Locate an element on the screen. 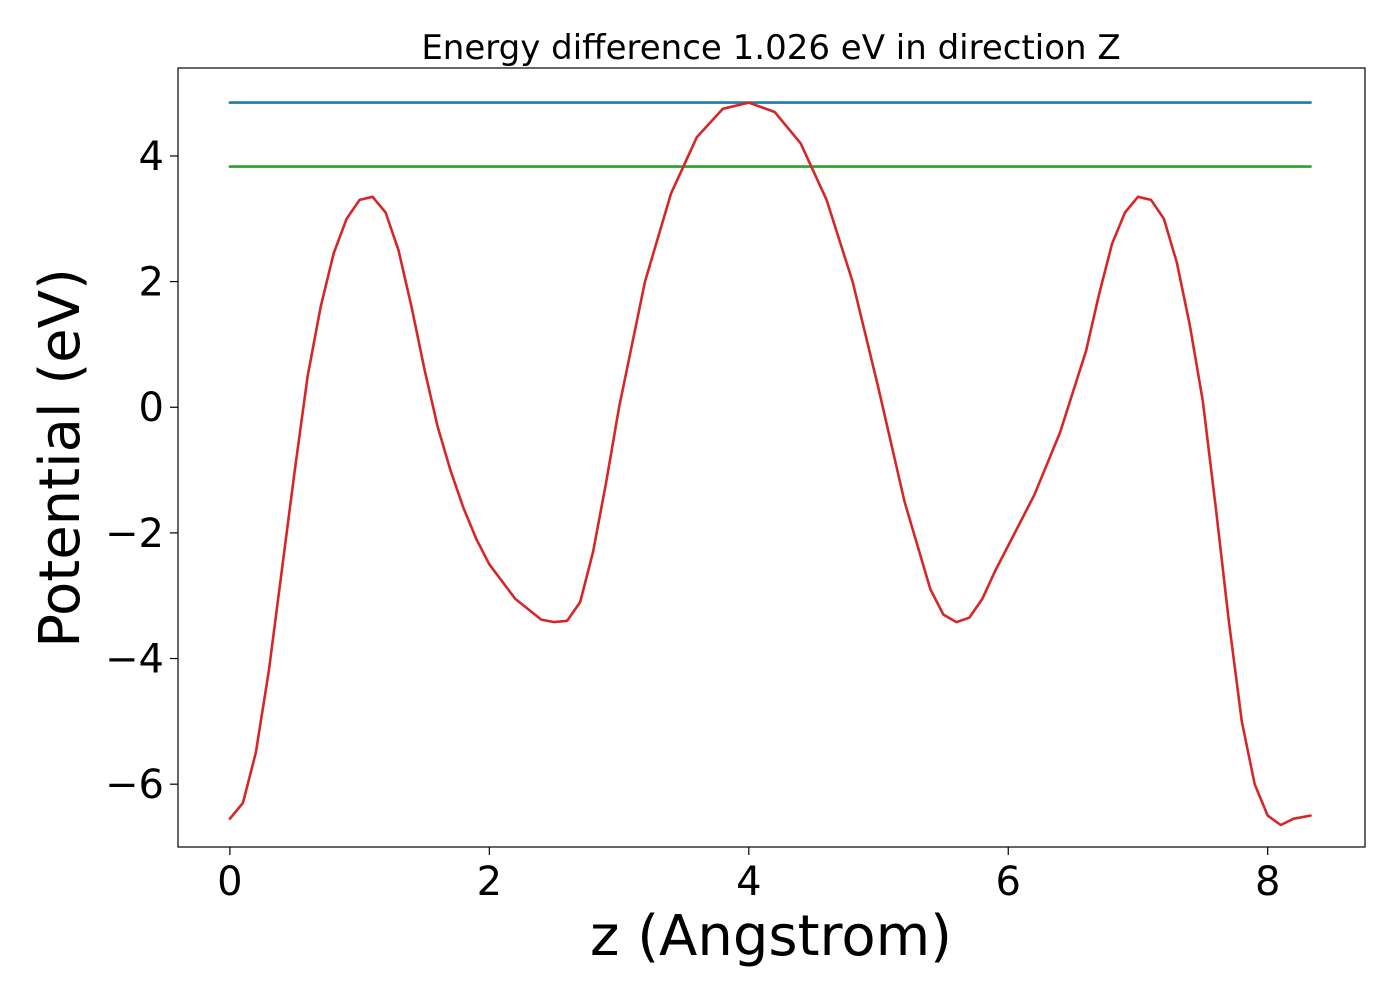  y-tick-label: −6 is located at coordinates (134, 785).